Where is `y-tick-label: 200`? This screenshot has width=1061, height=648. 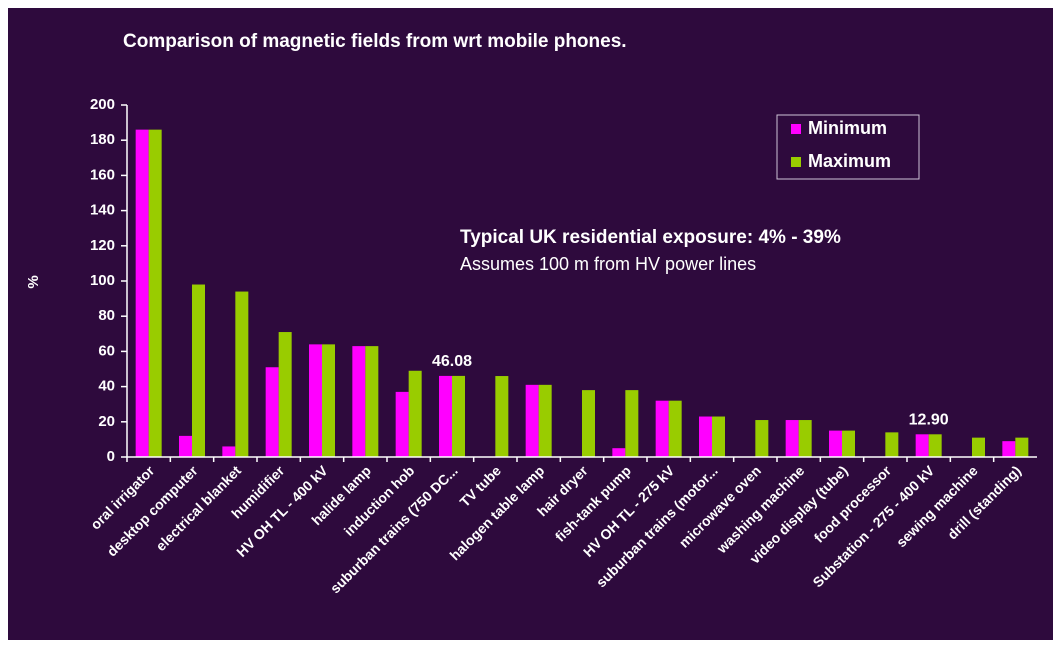 y-tick-label: 200 is located at coordinates (102, 104).